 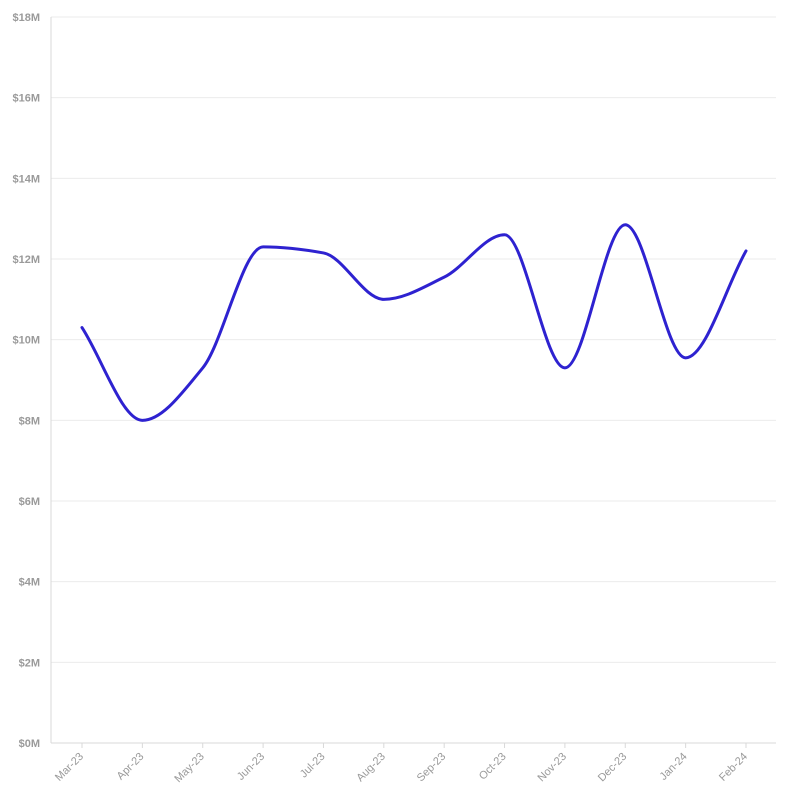 I want to click on x-tick-label: Mar-23, so click(x=69, y=767).